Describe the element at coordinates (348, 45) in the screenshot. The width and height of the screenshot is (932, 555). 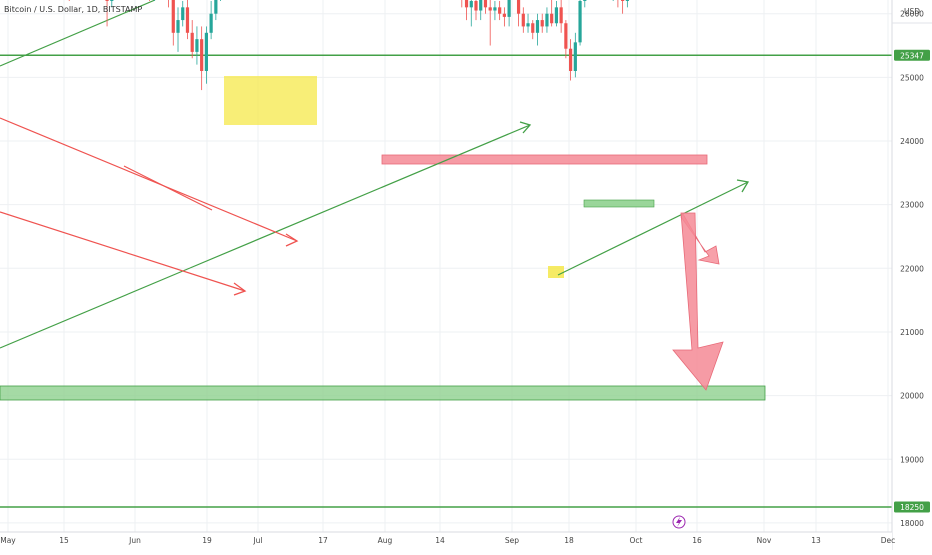
I see `candles` at that location.